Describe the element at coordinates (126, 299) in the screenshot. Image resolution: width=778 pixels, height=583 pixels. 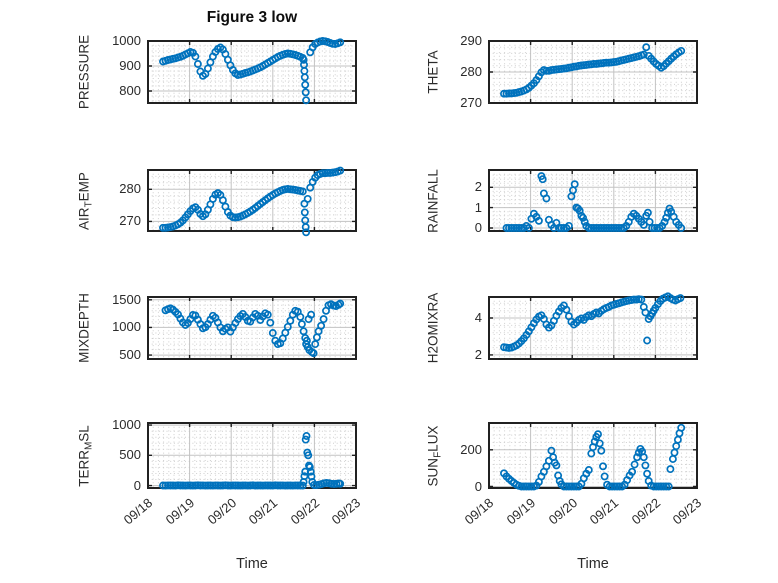
I see `mixdepth-ytick-1500: 1500` at that location.